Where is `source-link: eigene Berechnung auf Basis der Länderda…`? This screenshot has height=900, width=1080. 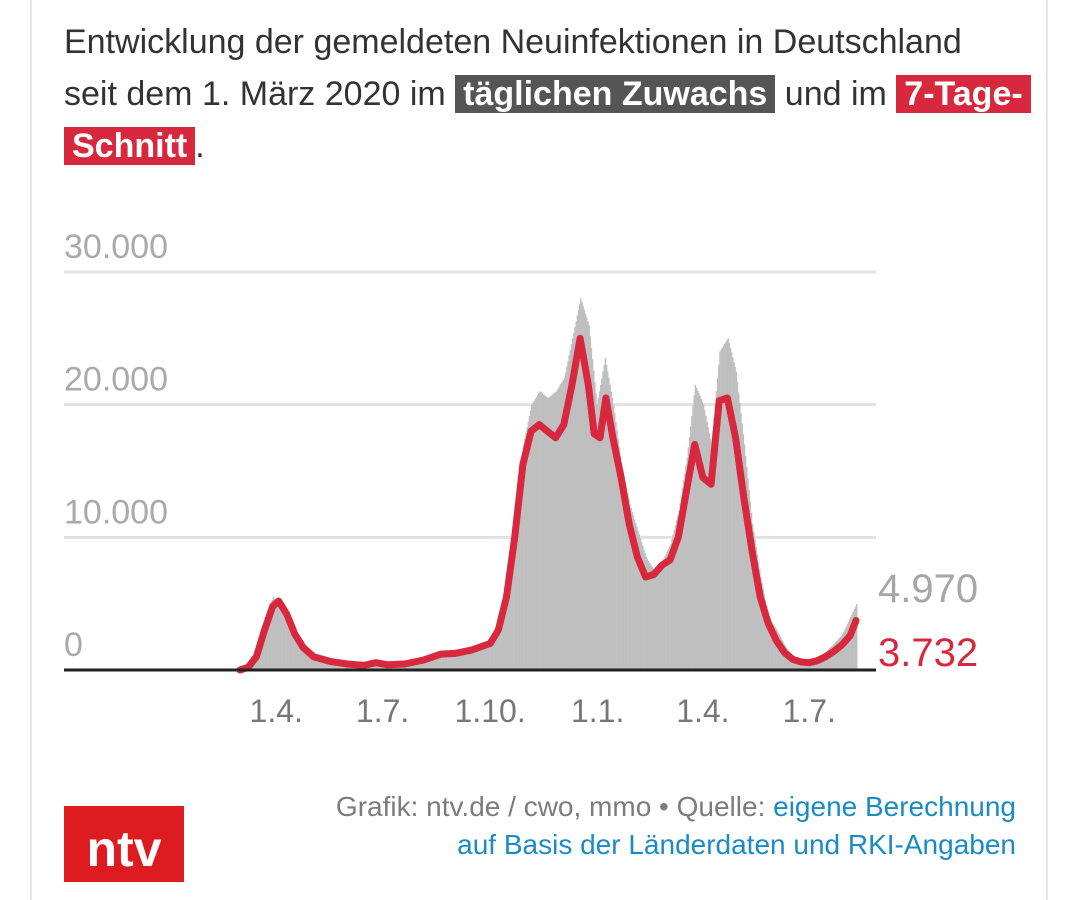
source-link: eigene Berechnung auf Basis der Länderda… is located at coordinates (736, 825).